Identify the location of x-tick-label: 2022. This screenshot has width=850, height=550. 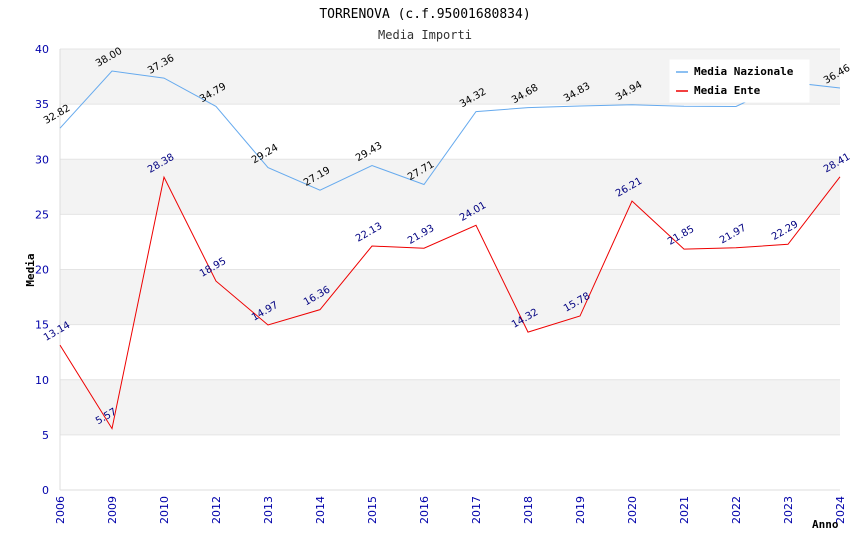
(736, 510).